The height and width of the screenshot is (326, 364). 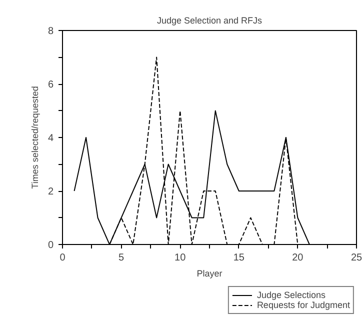 I want to click on y-tick-label: 2, so click(x=51, y=192).